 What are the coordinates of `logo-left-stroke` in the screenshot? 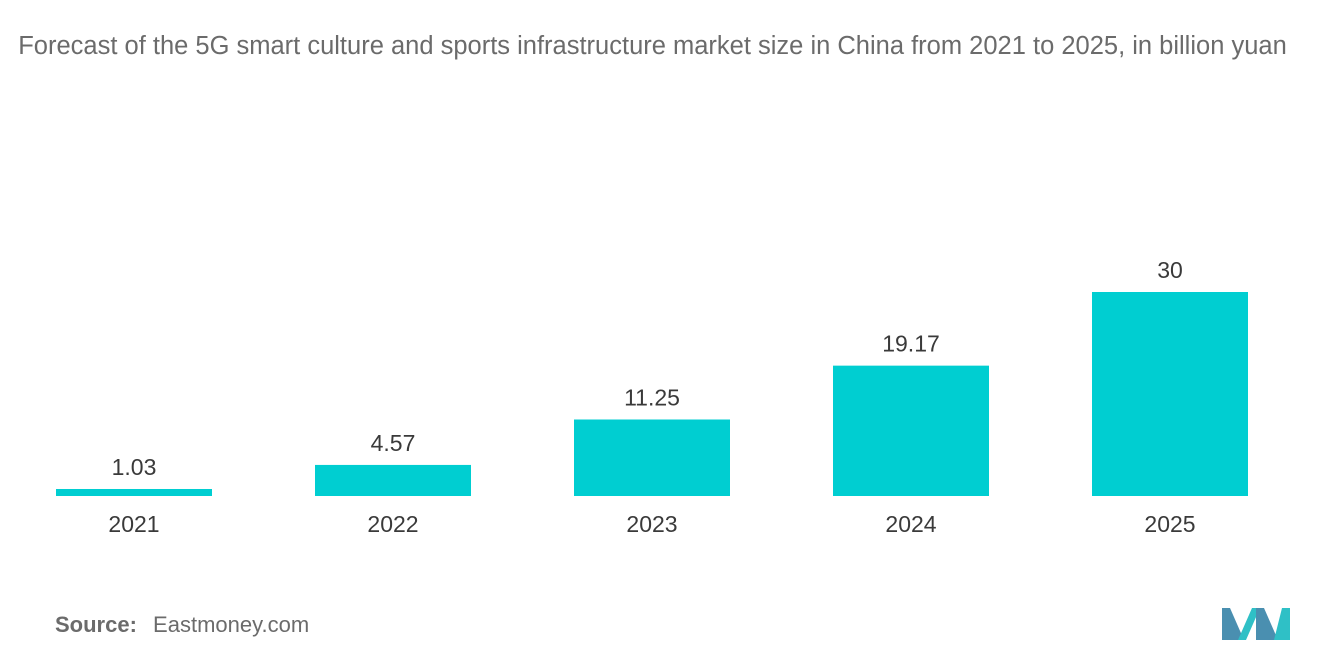 It's located at (1233, 624).